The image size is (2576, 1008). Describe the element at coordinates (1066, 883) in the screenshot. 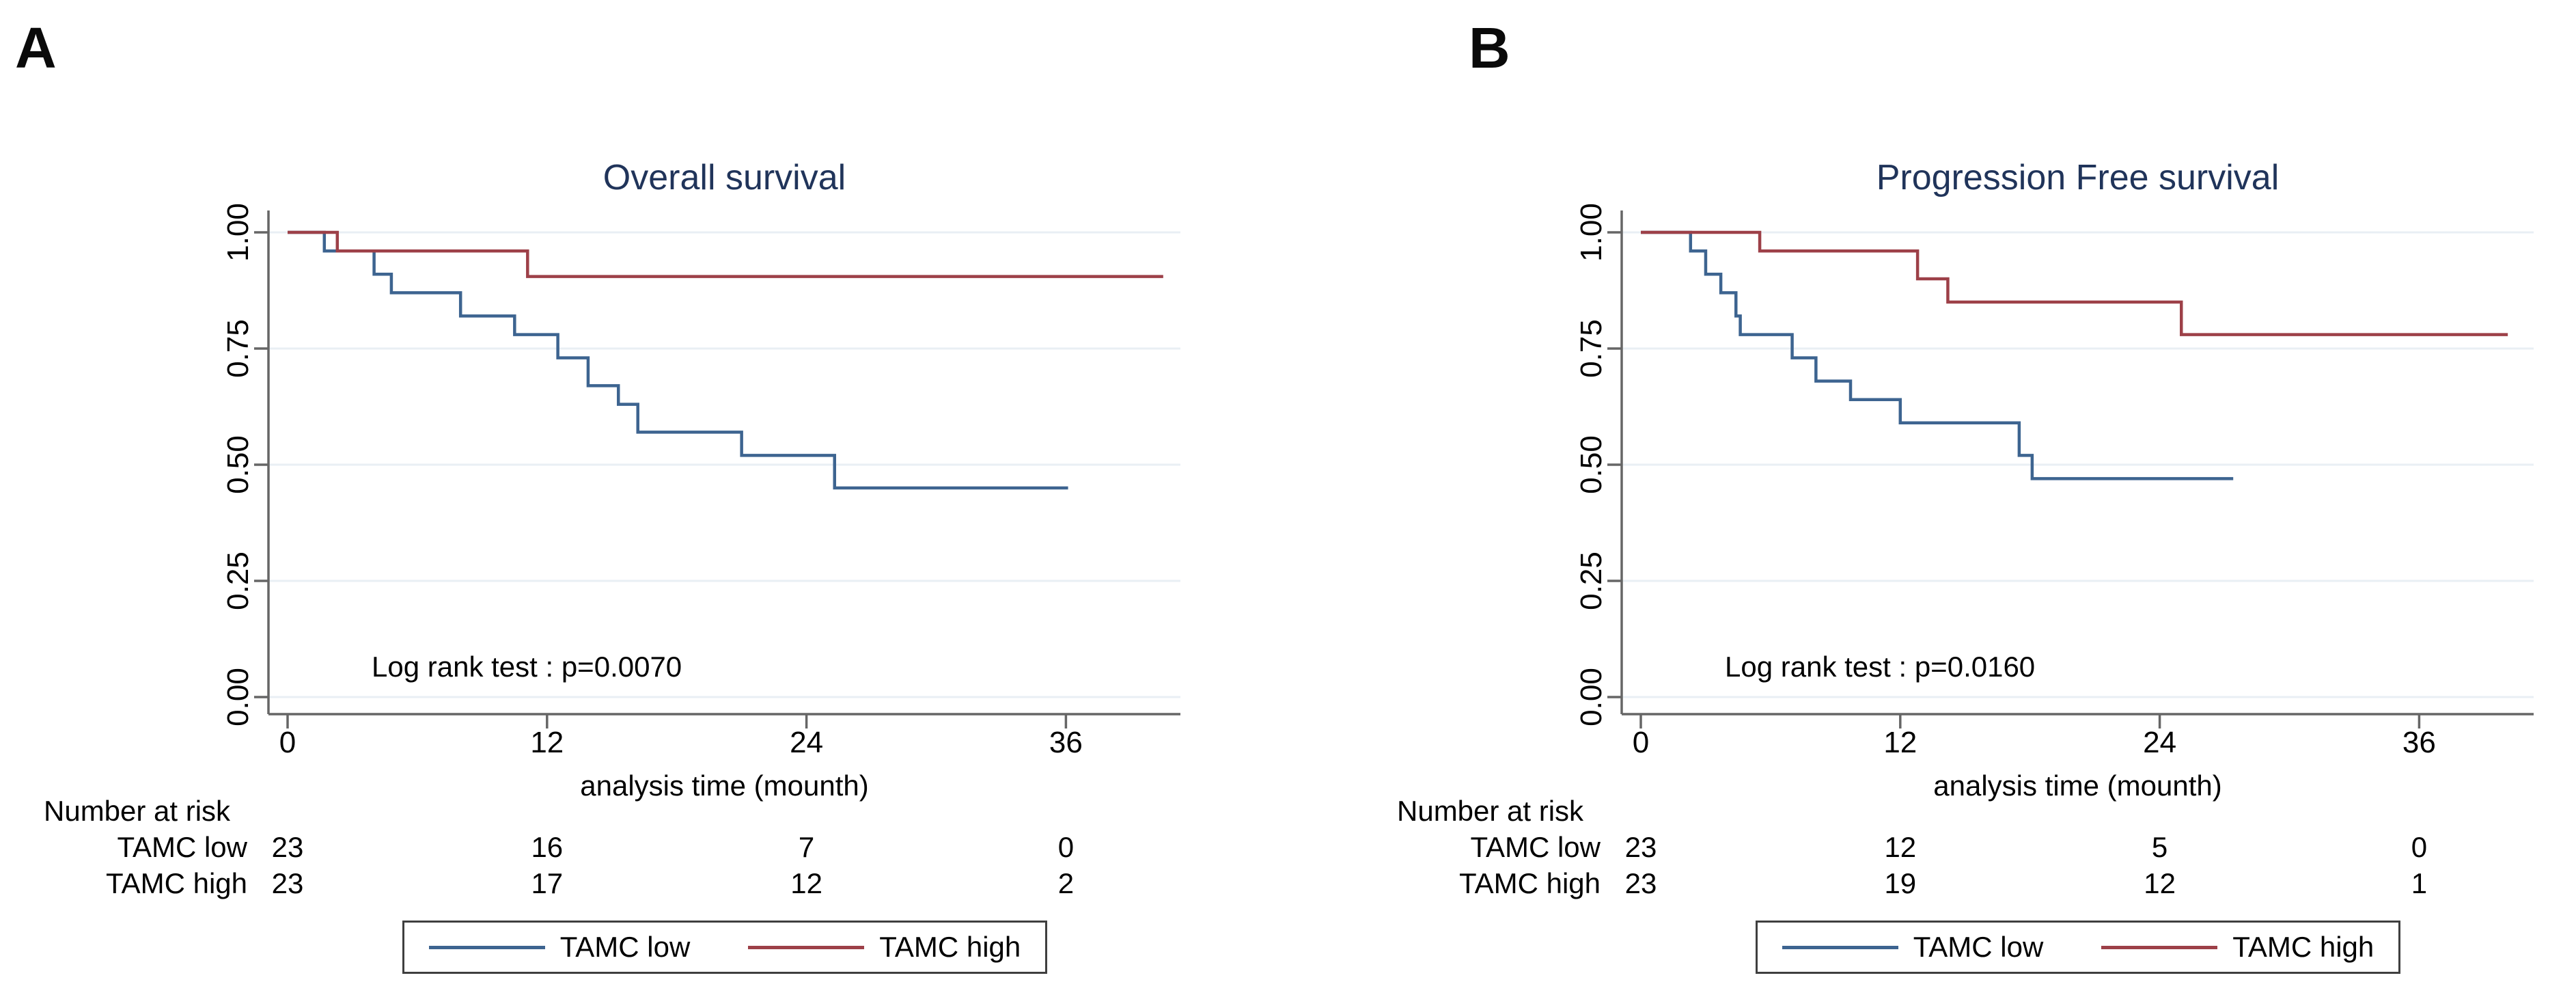

I see `risk-count: 2` at that location.